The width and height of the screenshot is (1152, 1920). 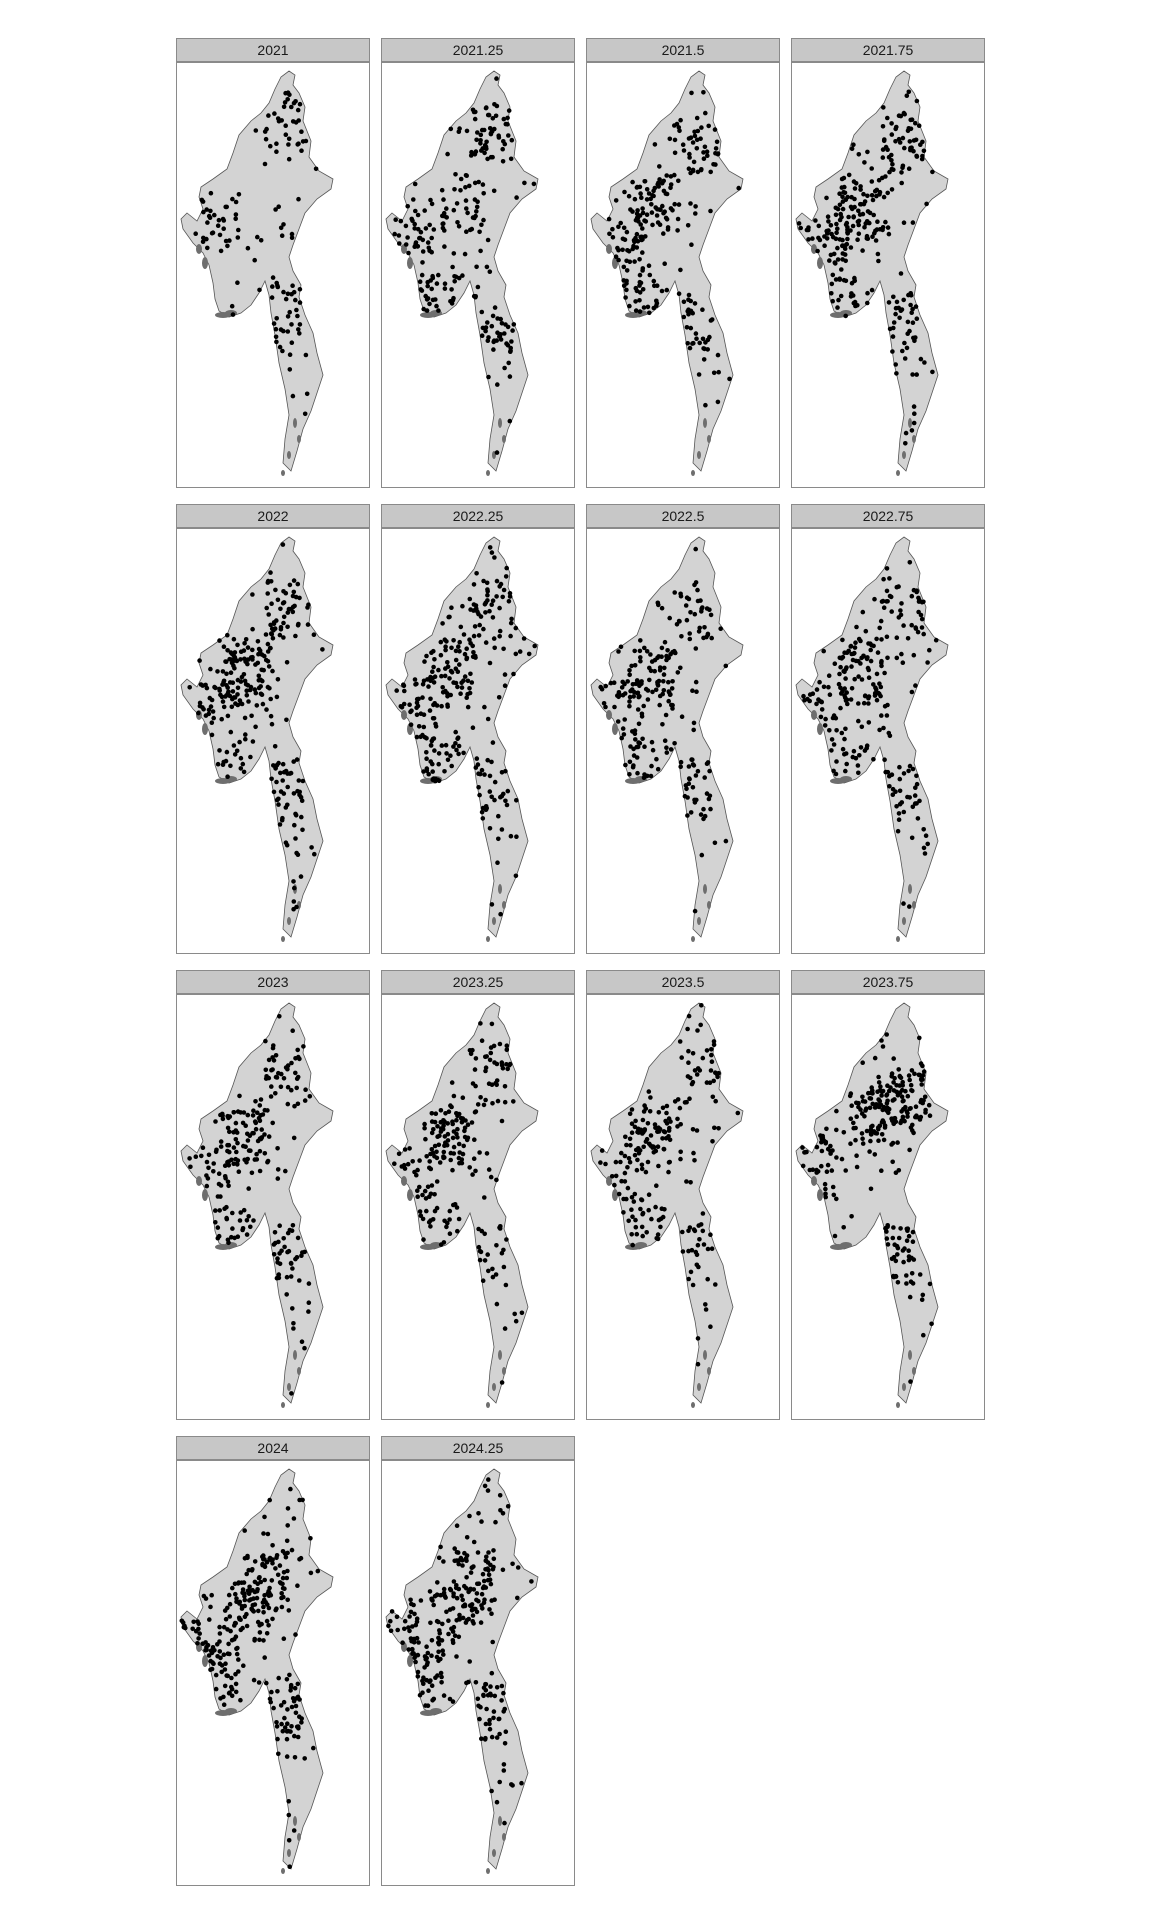 What do you see at coordinates (888, 741) in the screenshot?
I see `map-panel` at bounding box center [888, 741].